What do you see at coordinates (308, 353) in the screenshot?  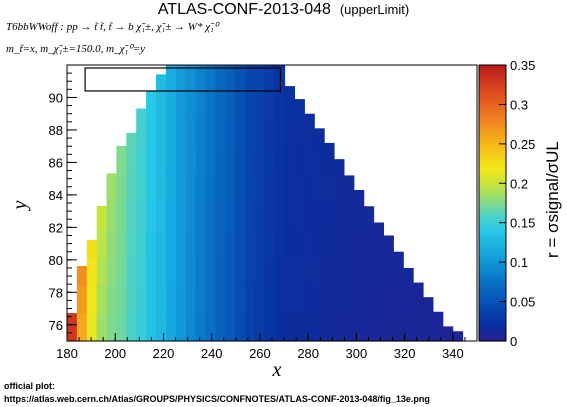 I see `x-tick-label: 280` at bounding box center [308, 353].